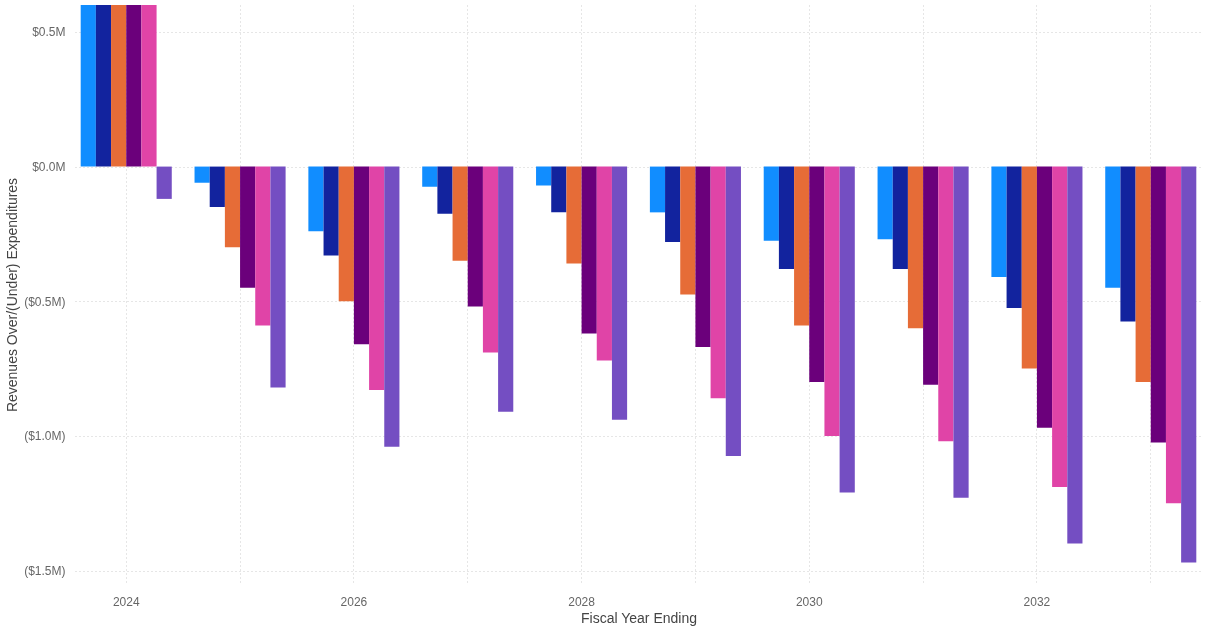 Image resolution: width=1207 pixels, height=630 pixels. What do you see at coordinates (126, 601) in the screenshot?
I see `x-tick-label: 2024` at bounding box center [126, 601].